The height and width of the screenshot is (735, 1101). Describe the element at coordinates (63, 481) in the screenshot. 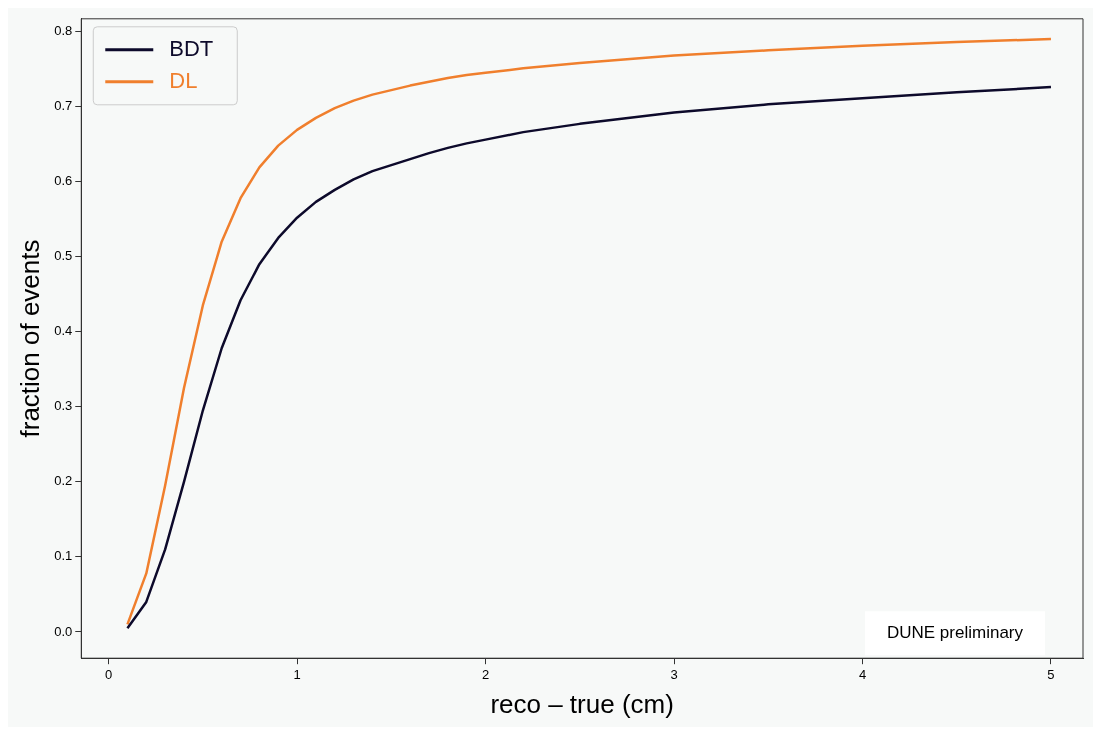

I see `y-tick-label: 0.2` at that location.